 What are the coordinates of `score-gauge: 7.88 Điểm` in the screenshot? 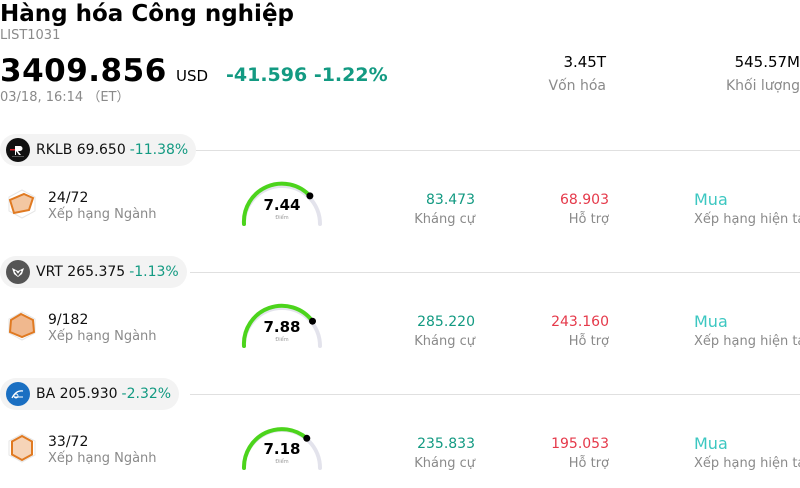 It's located at (283, 325).